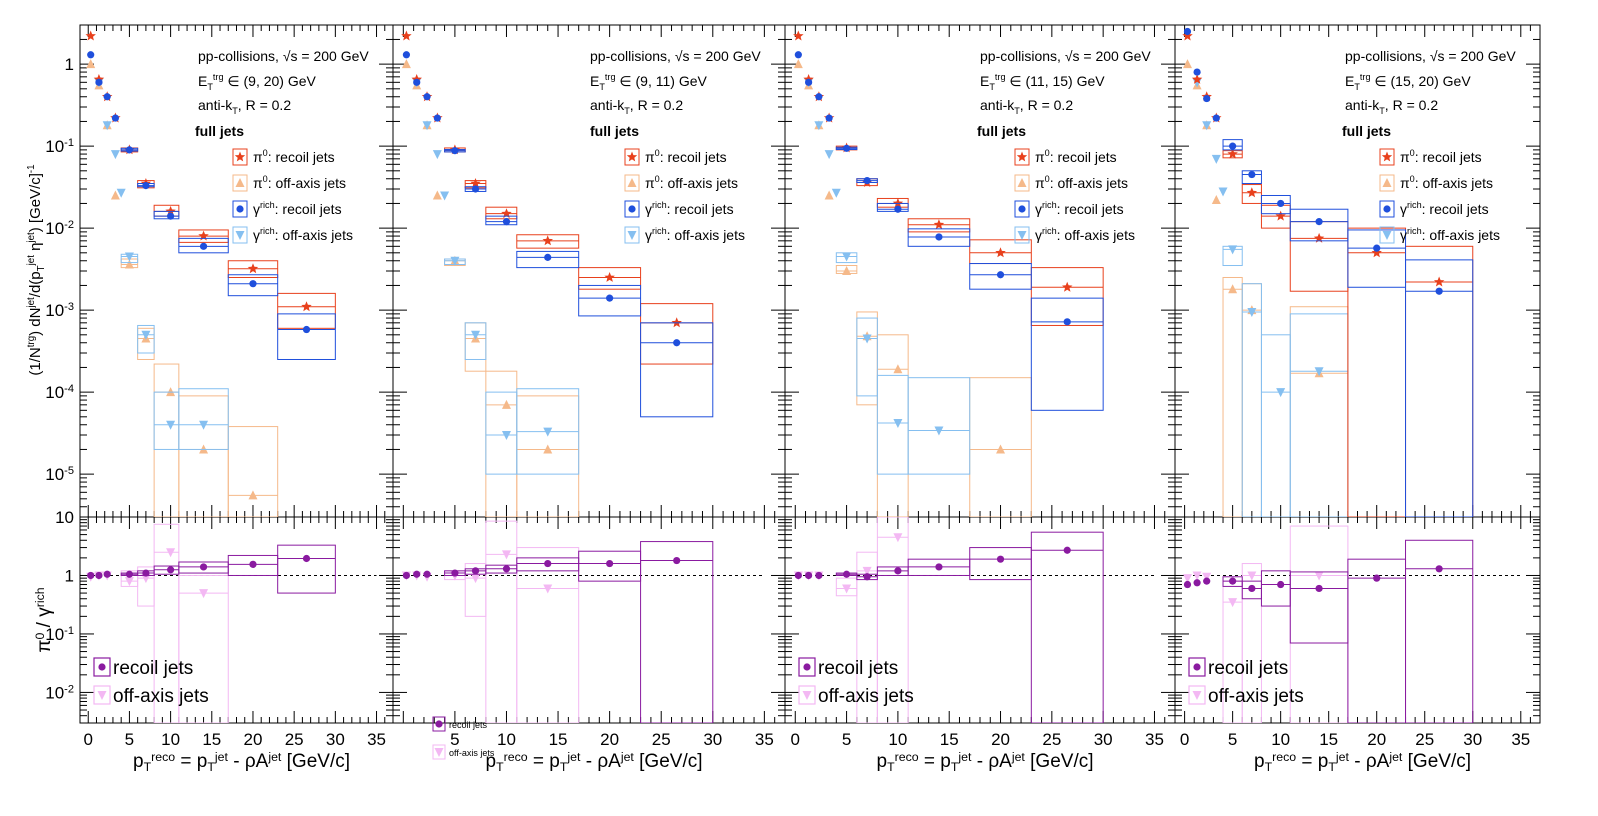 Image resolution: width=1598 pixels, height=816 pixels. I want to click on ratio-plot, so click(211, 623).